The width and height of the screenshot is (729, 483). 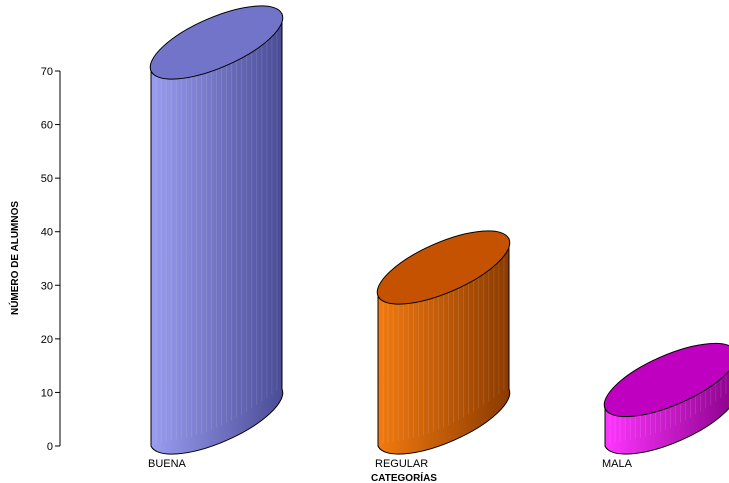 What do you see at coordinates (47, 126) in the screenshot?
I see `y-tick-label: 60` at bounding box center [47, 126].